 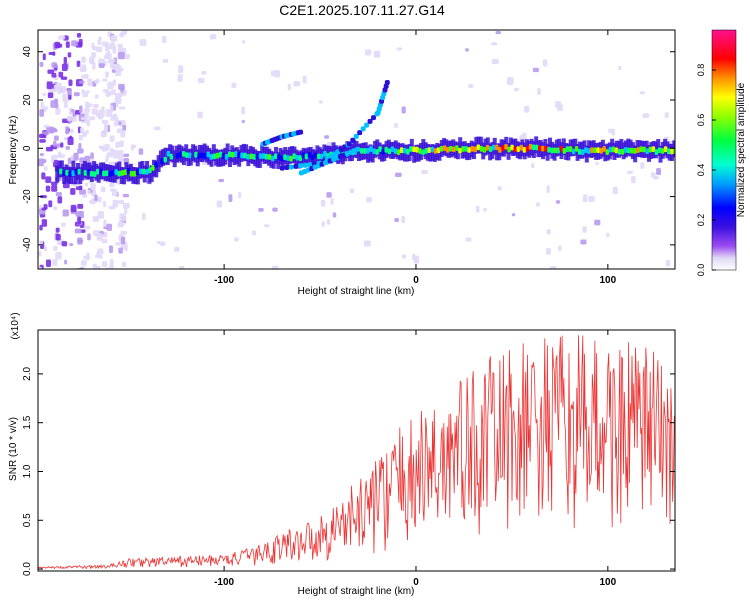 What do you see at coordinates (356, 291) in the screenshot?
I see `spectrogram-x-label: Height of straight line (km)` at bounding box center [356, 291].